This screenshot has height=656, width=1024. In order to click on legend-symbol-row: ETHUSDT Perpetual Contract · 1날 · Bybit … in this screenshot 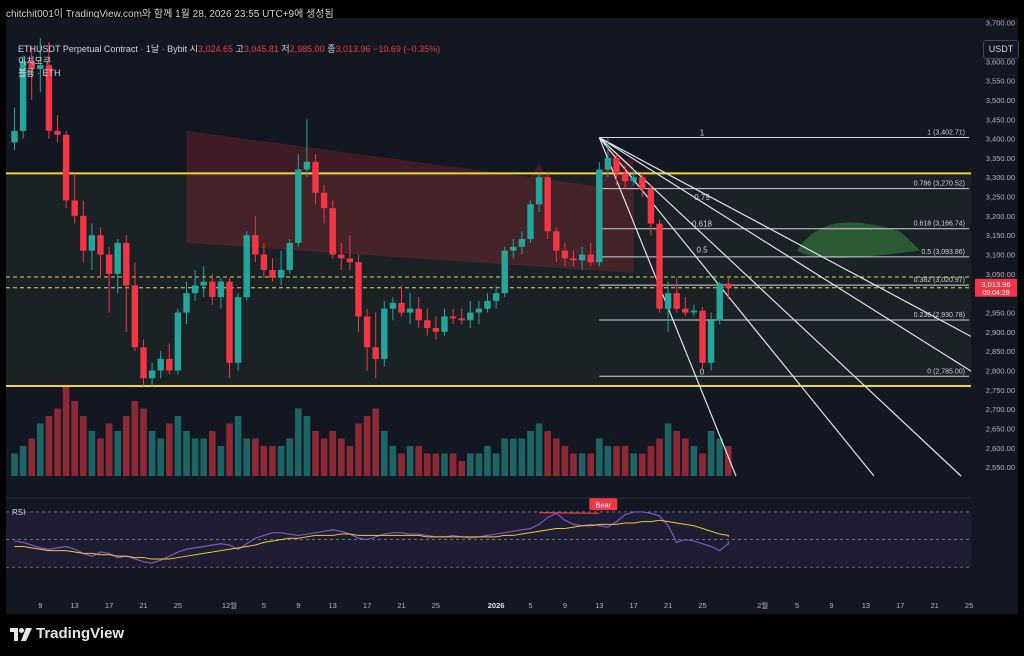, I will do `click(229, 49)`.